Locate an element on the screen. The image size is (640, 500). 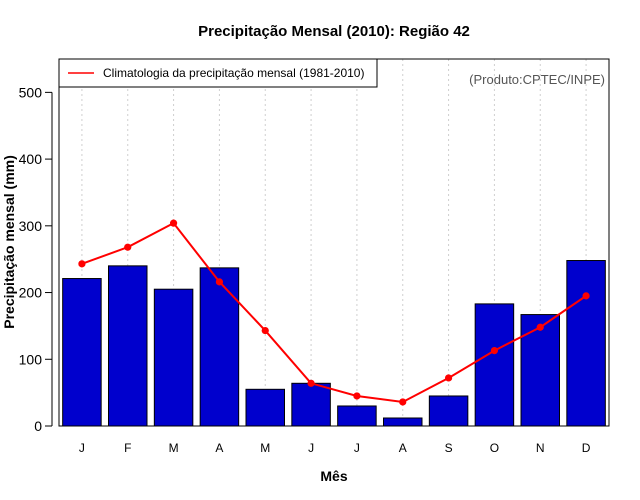
x-tick-label-5: J is located at coordinates (311, 448).